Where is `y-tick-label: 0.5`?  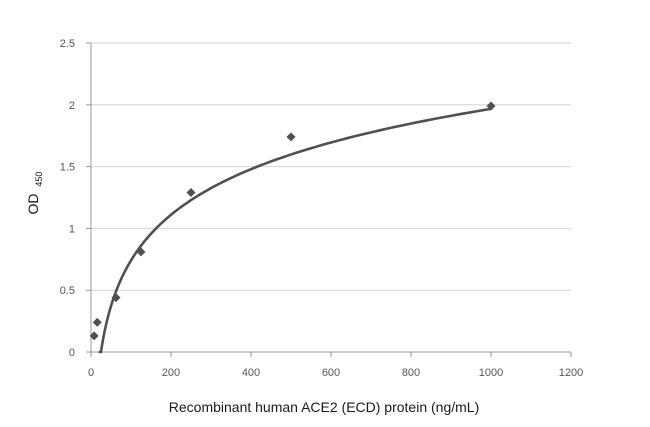 y-tick-label: 0.5 is located at coordinates (67, 291).